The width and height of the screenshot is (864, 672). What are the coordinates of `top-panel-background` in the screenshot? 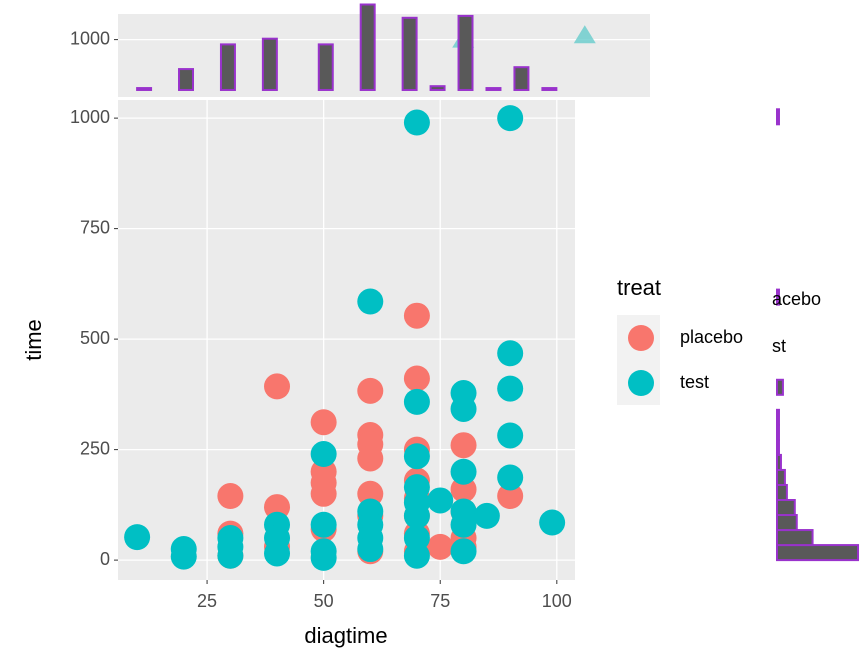 It's located at (384, 55).